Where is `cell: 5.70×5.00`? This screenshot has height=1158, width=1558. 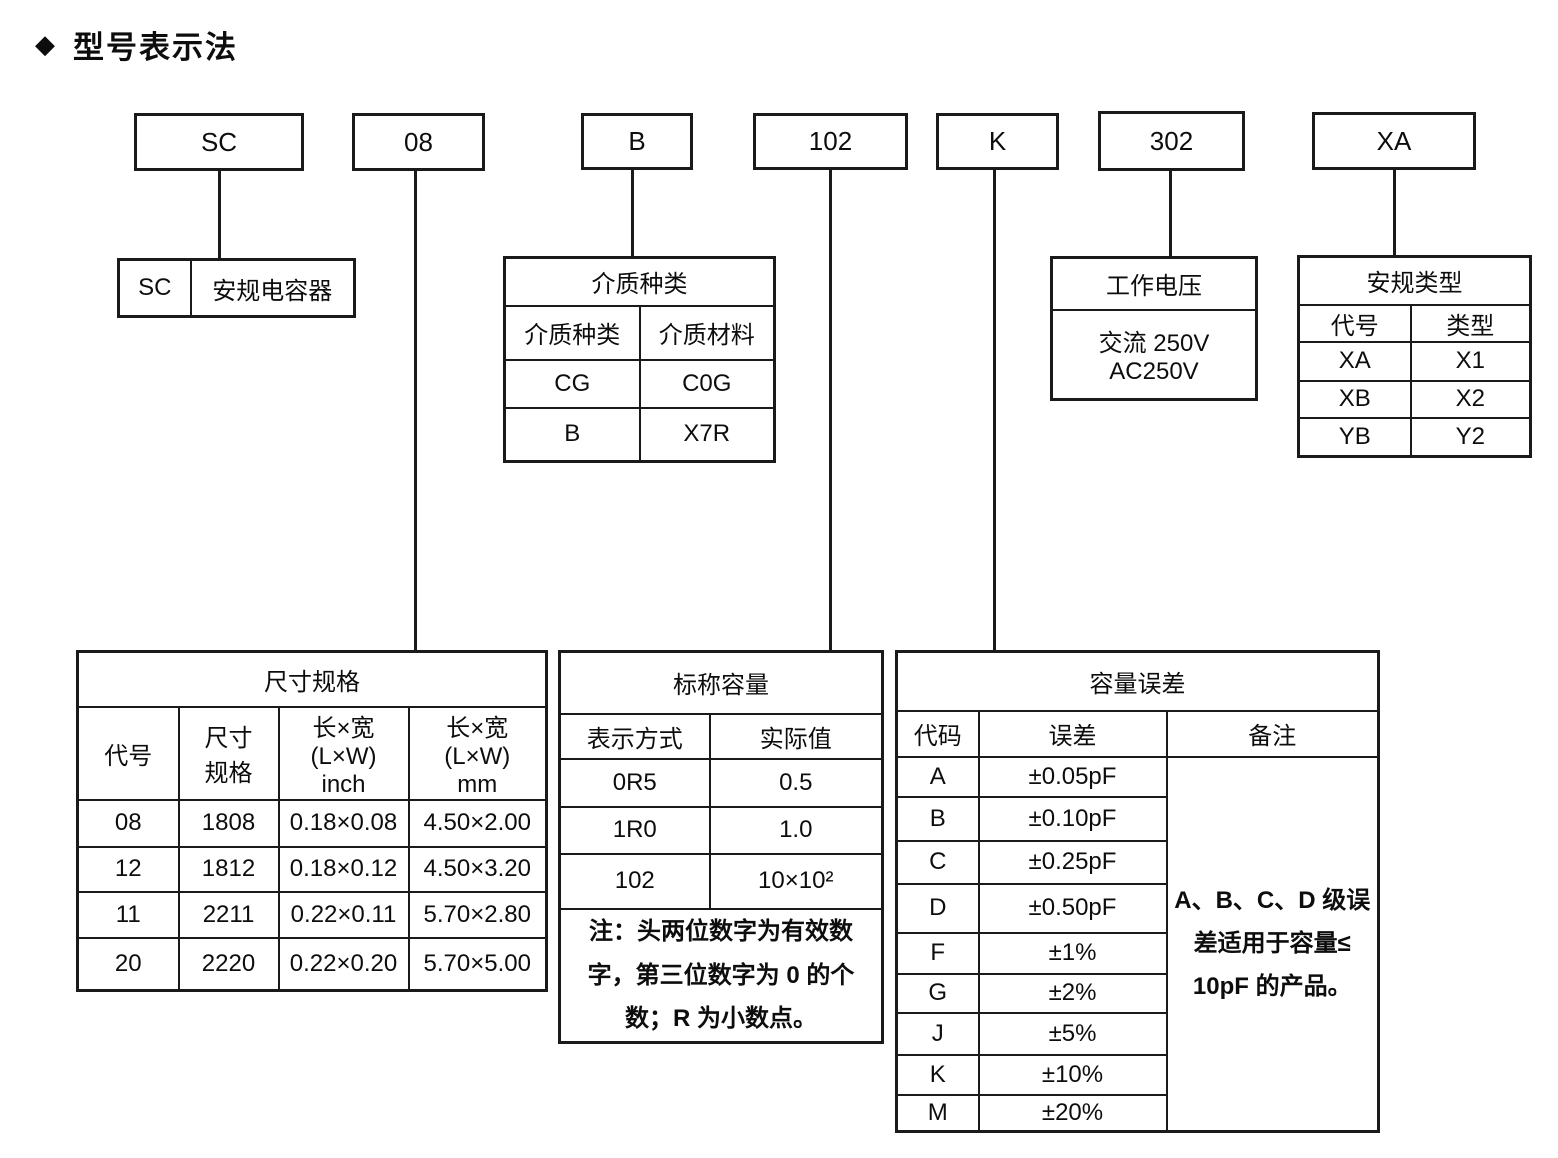
cell: 5.70×5.00 is located at coordinates (477, 964).